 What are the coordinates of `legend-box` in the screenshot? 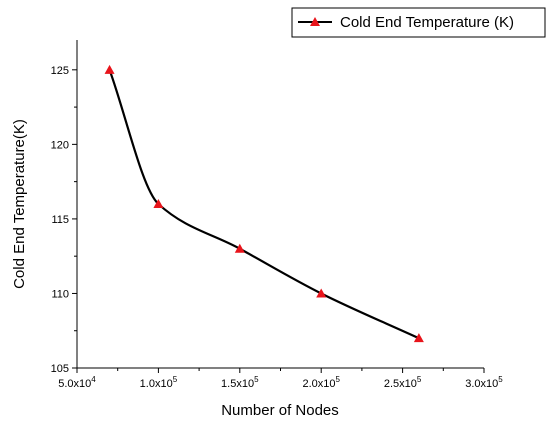 It's located at (418, 22).